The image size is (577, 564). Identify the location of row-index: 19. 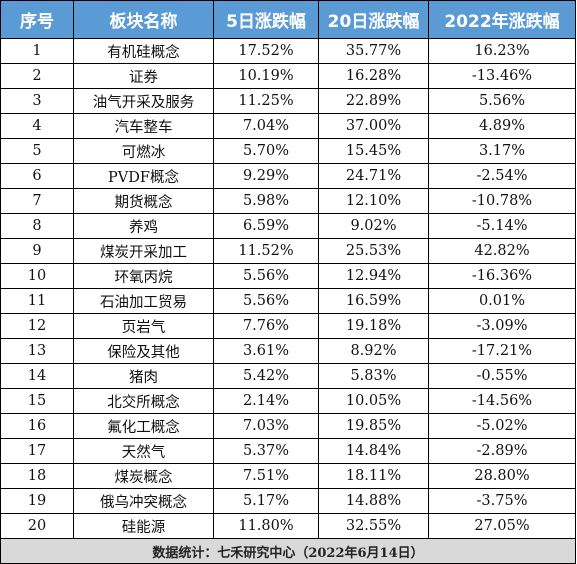
(37, 501).